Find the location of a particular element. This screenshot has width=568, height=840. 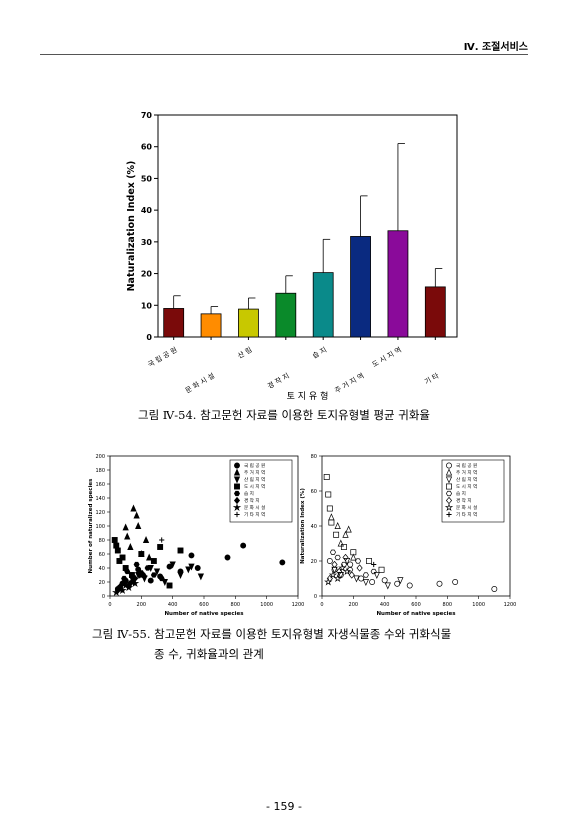

y-tick-label: 60 is located at coordinates (102, 555).